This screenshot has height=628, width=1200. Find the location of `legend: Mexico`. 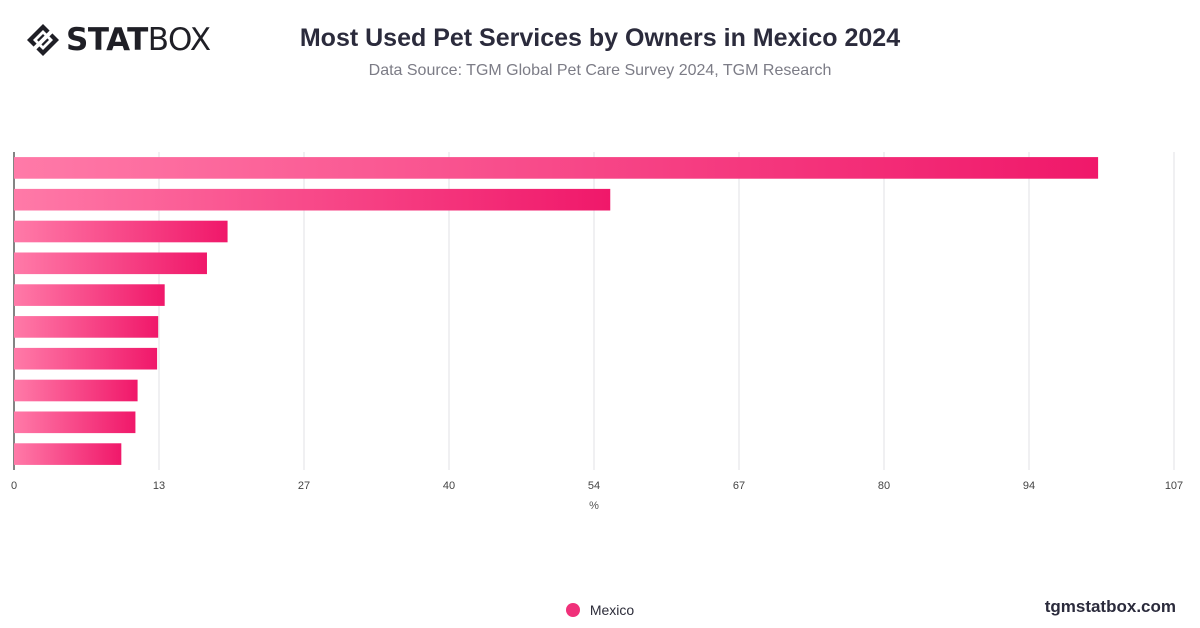

legend: Mexico is located at coordinates (600, 610).